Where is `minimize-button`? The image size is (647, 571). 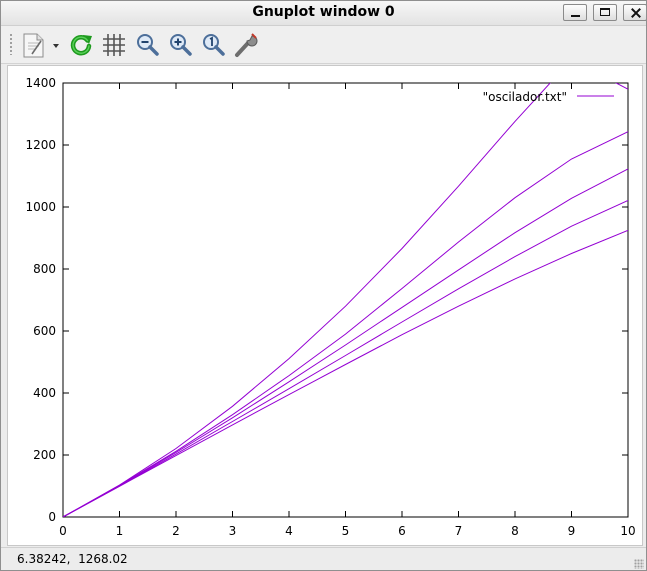
minimize-button is located at coordinates (575, 12).